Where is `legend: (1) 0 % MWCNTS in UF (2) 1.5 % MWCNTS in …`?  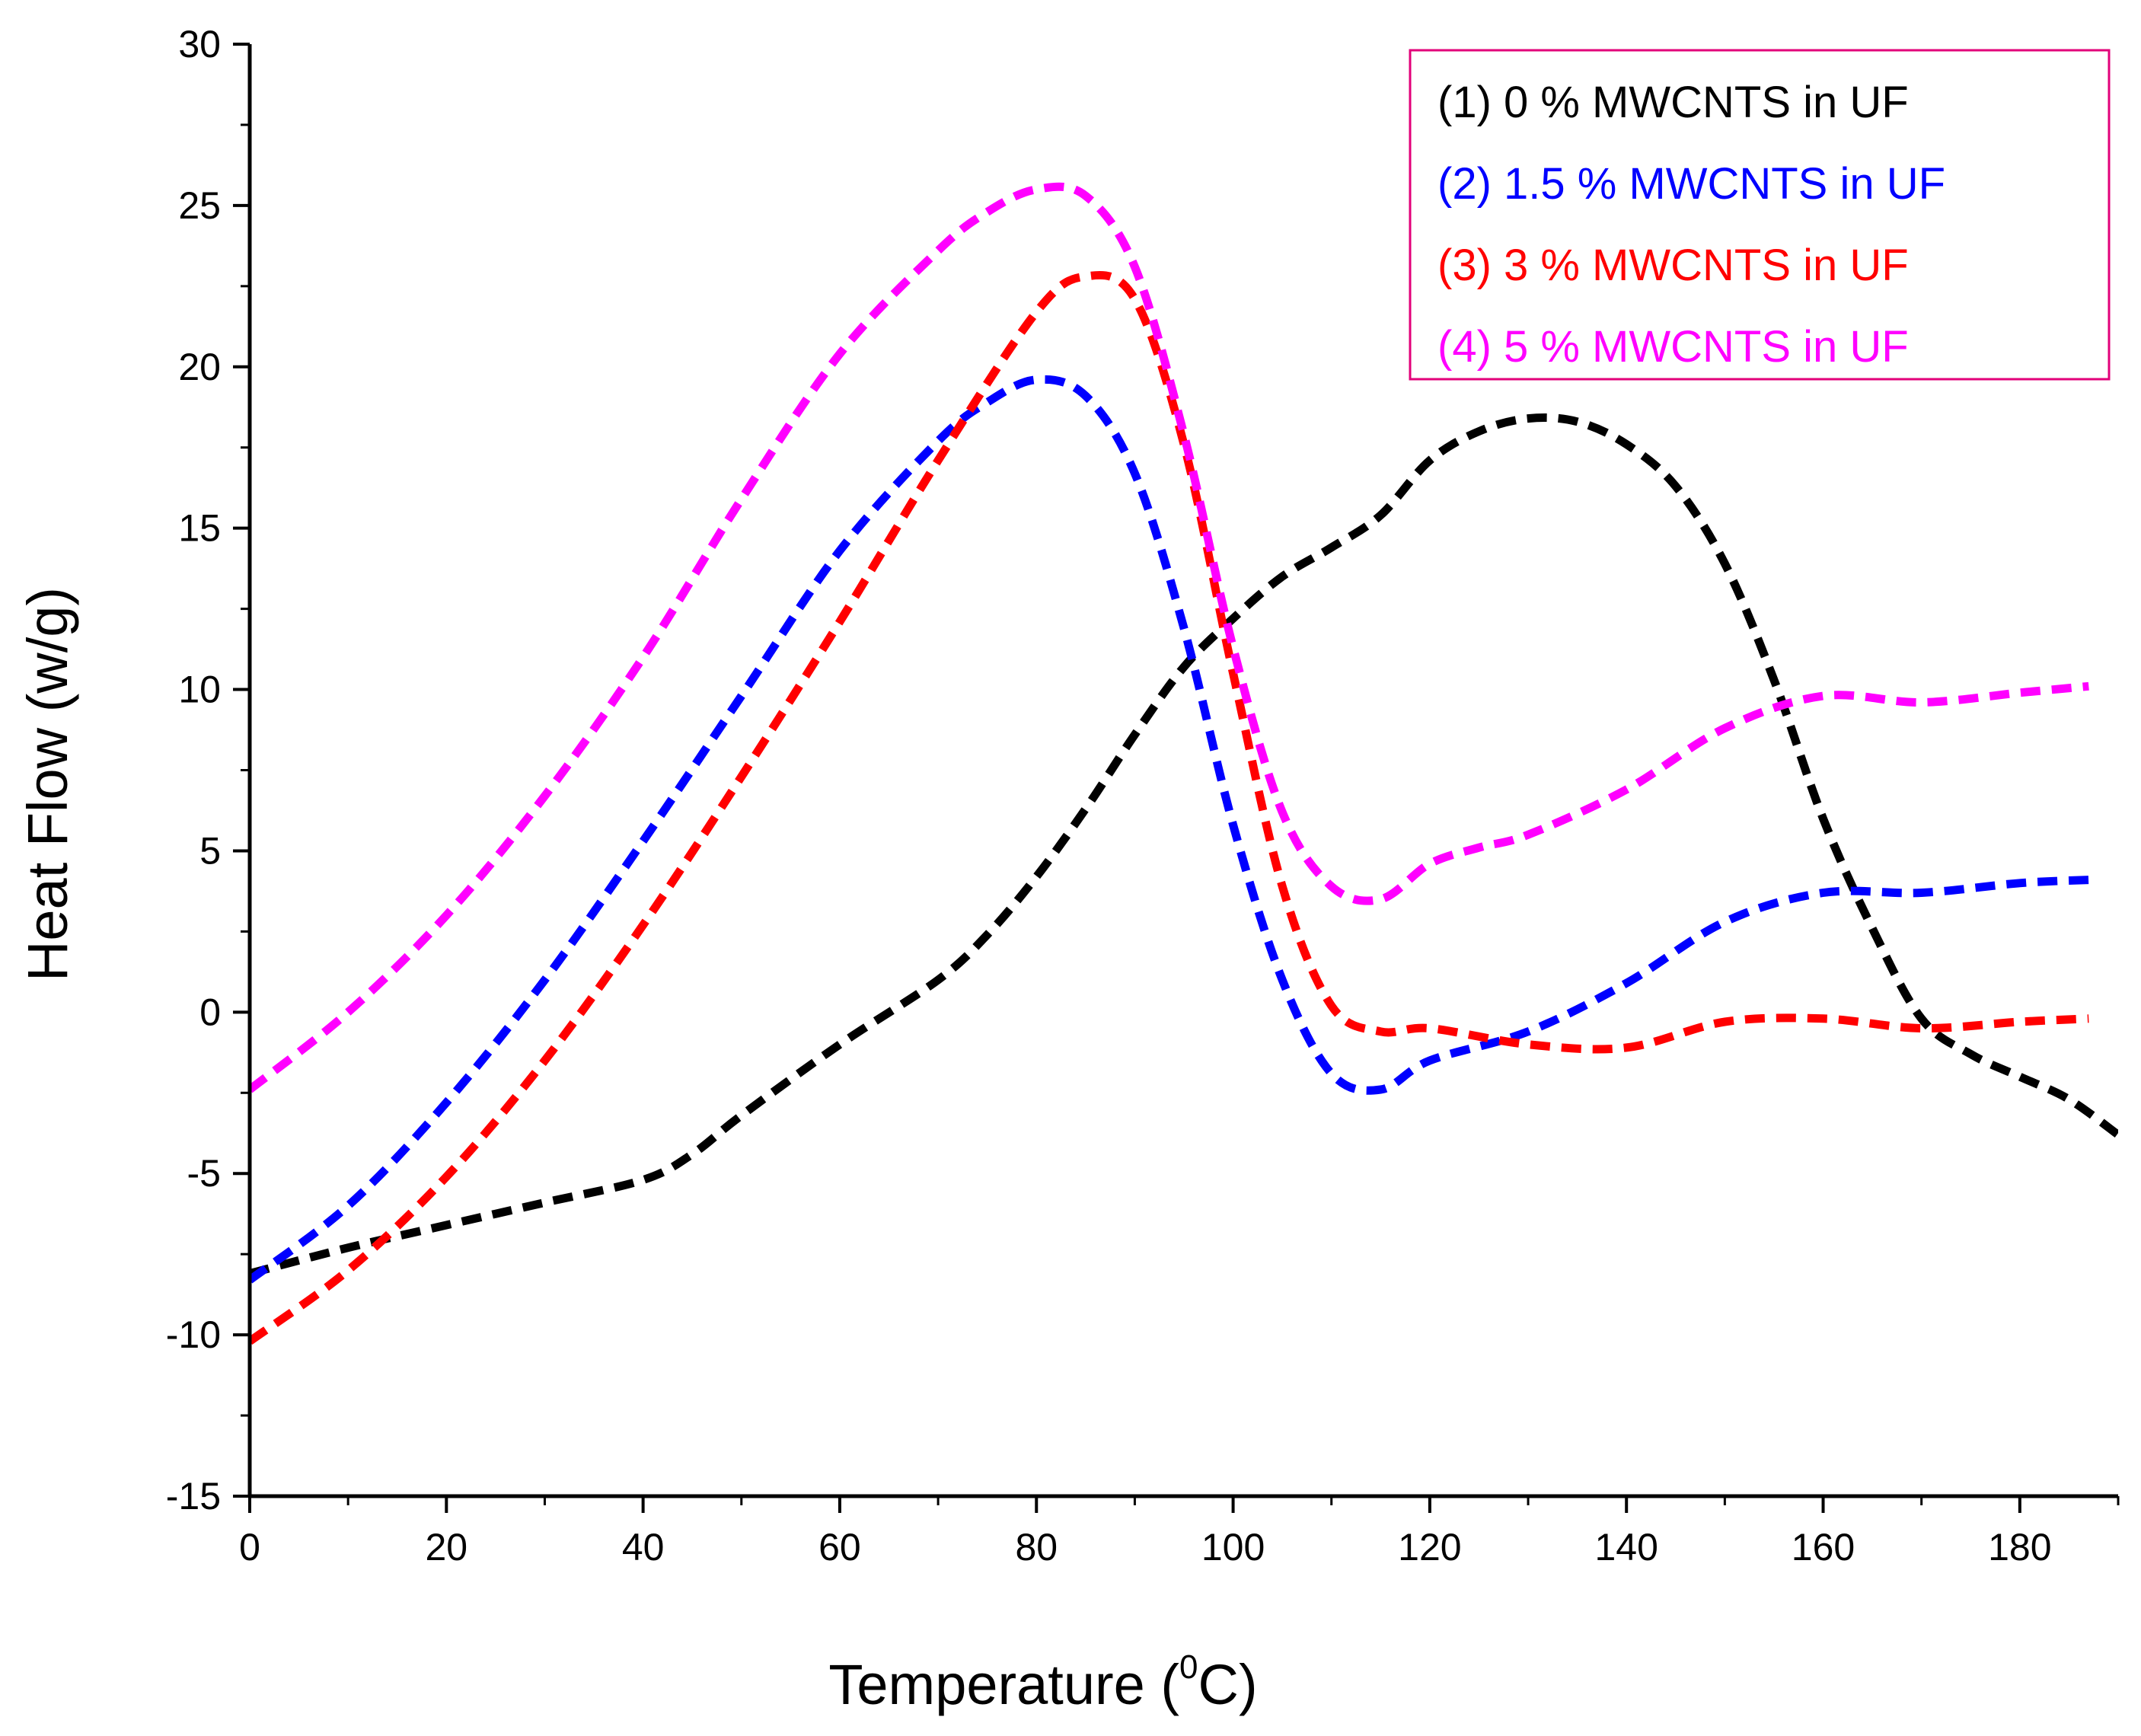
legend: (1) 0 % MWCNTS in UF (2) 1.5 % MWCNTS in … is located at coordinates (1760, 215).